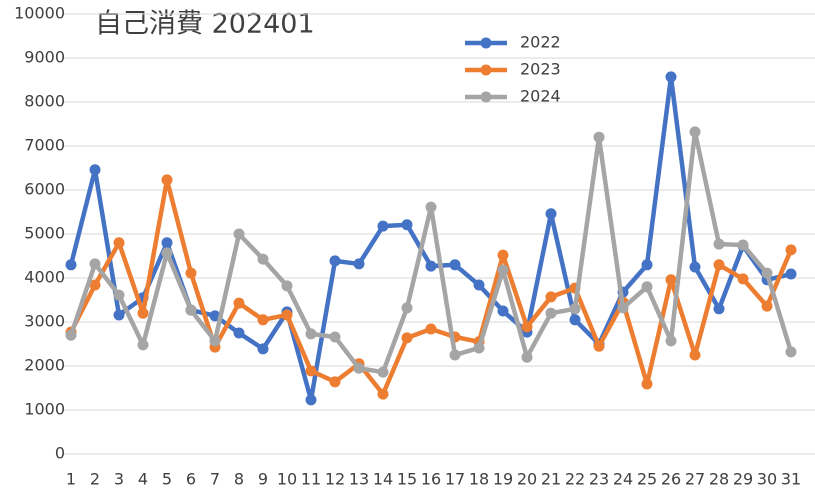 The image size is (815, 497). I want to click on y-tick-label: 5000, so click(44, 233).